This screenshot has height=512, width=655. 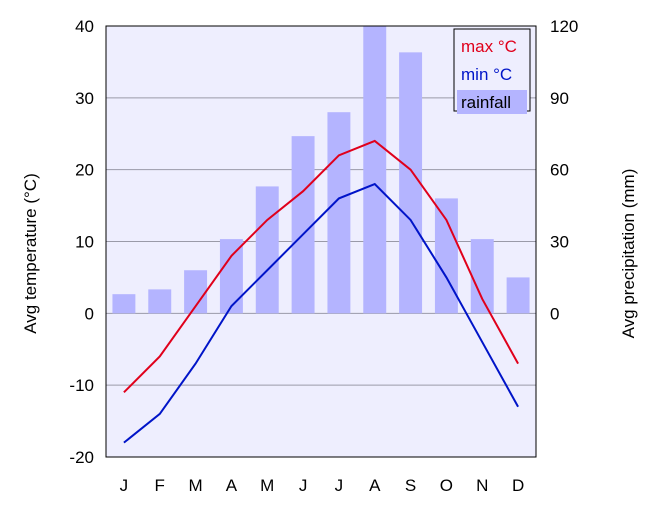 What do you see at coordinates (81, 385) in the screenshot?
I see `left-tick-label: -10` at bounding box center [81, 385].